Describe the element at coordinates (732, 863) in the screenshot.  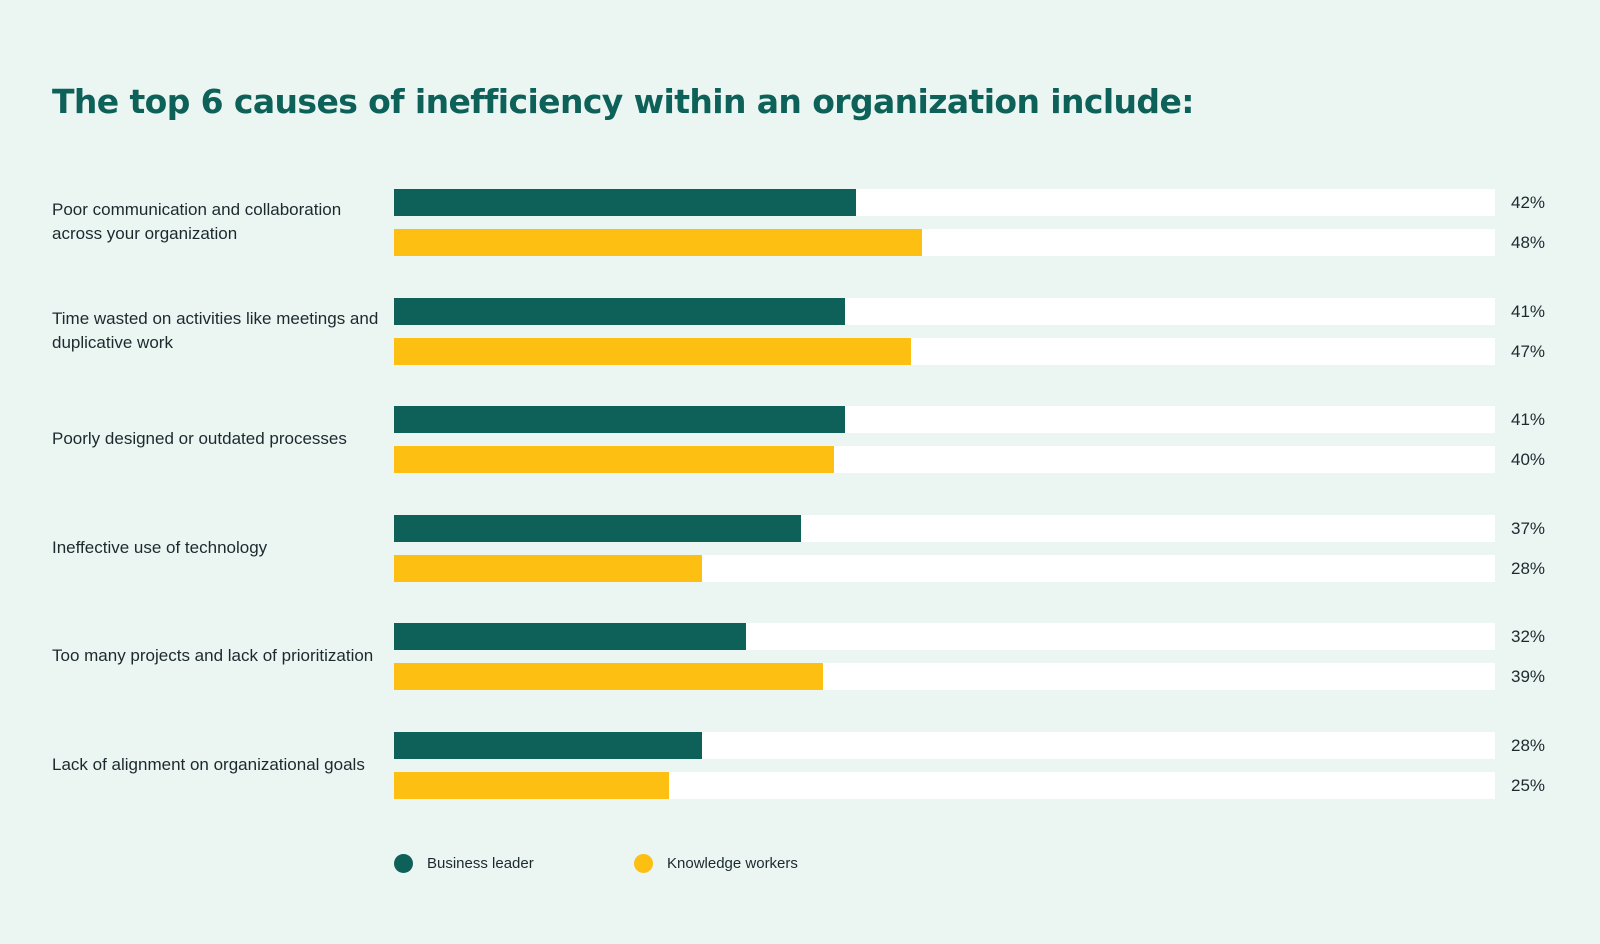
I see `legend-label: Knowledge workers` at that location.